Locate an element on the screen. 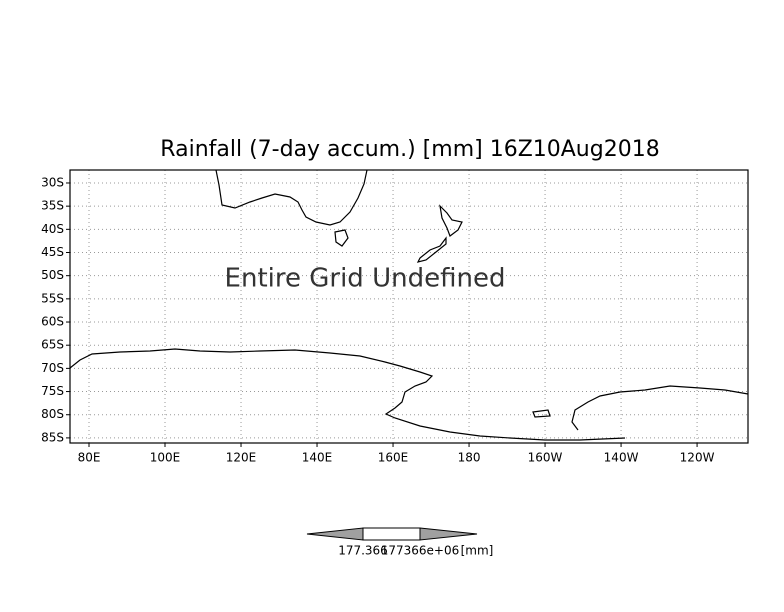 Image resolution: width=784 pixels, height=612 pixels. ice-shelf is located at coordinates (541, 413).